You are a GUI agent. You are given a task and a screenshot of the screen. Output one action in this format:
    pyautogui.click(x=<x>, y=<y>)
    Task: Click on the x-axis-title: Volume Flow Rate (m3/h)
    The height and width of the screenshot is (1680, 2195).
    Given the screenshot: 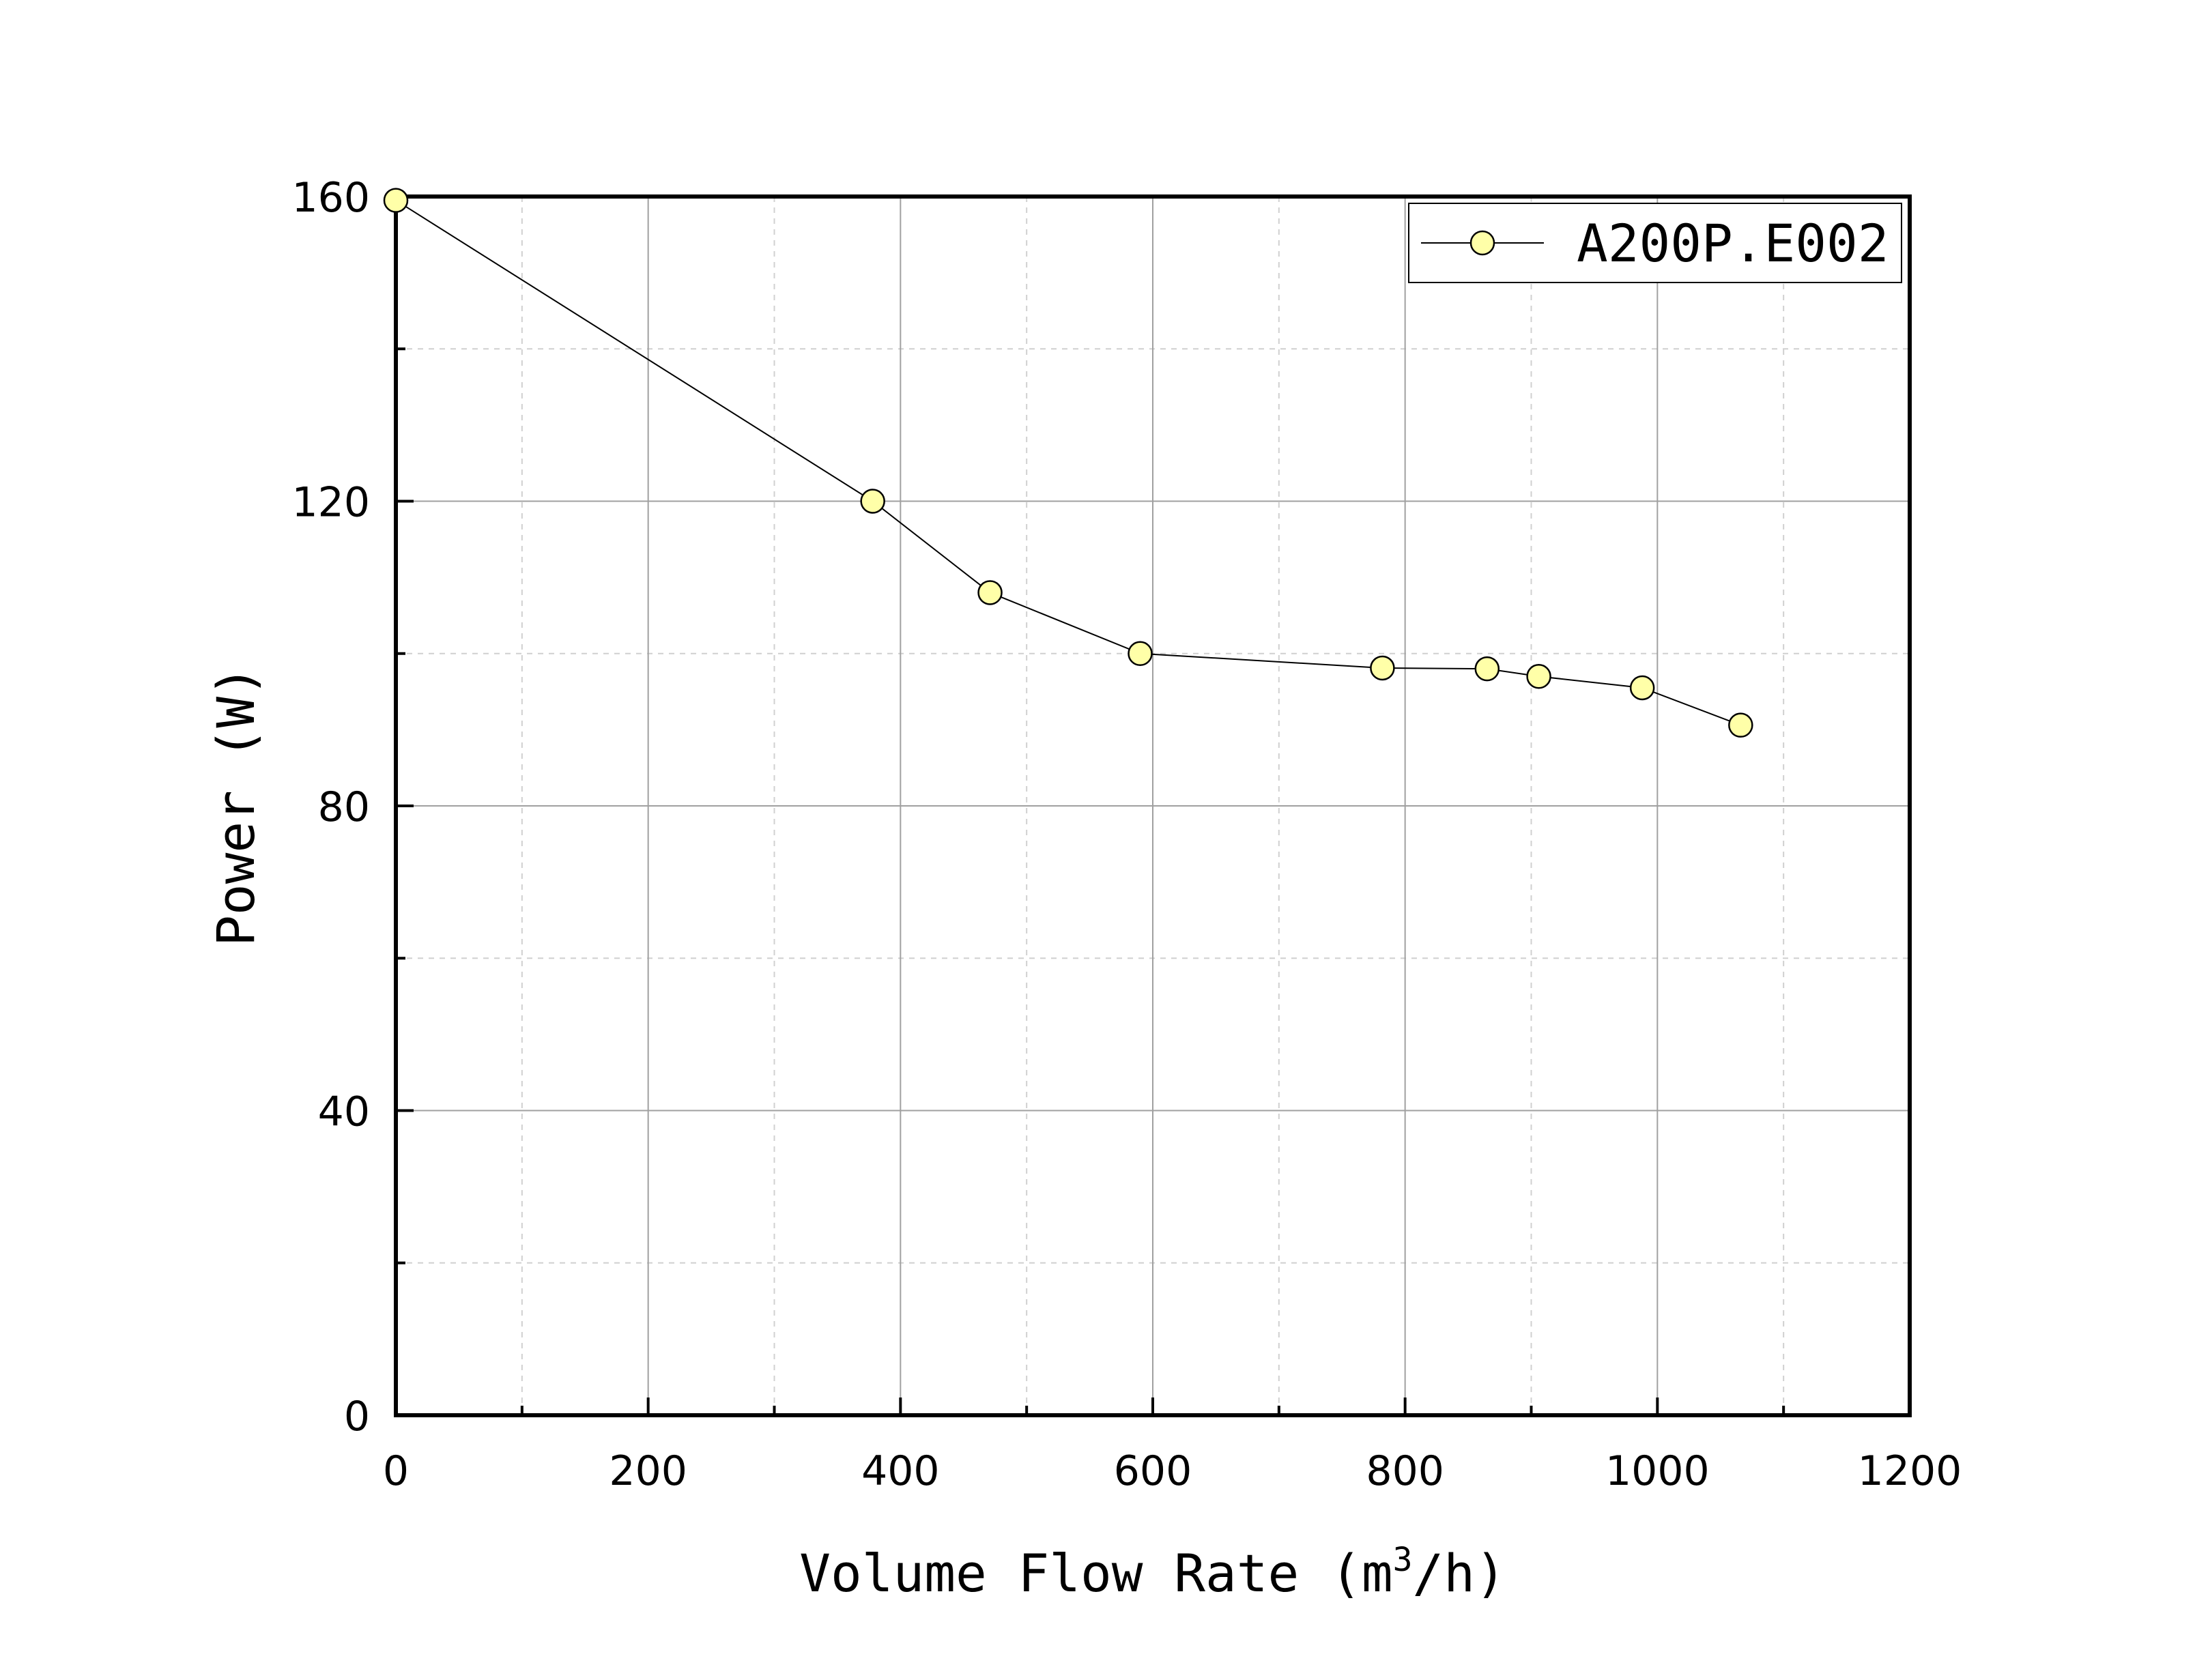 What is the action you would take?
    pyautogui.click(x=1152, y=1572)
    